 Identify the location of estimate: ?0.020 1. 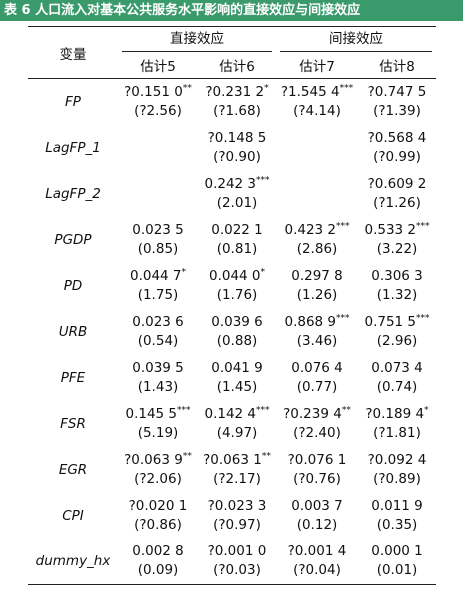
(158, 505).